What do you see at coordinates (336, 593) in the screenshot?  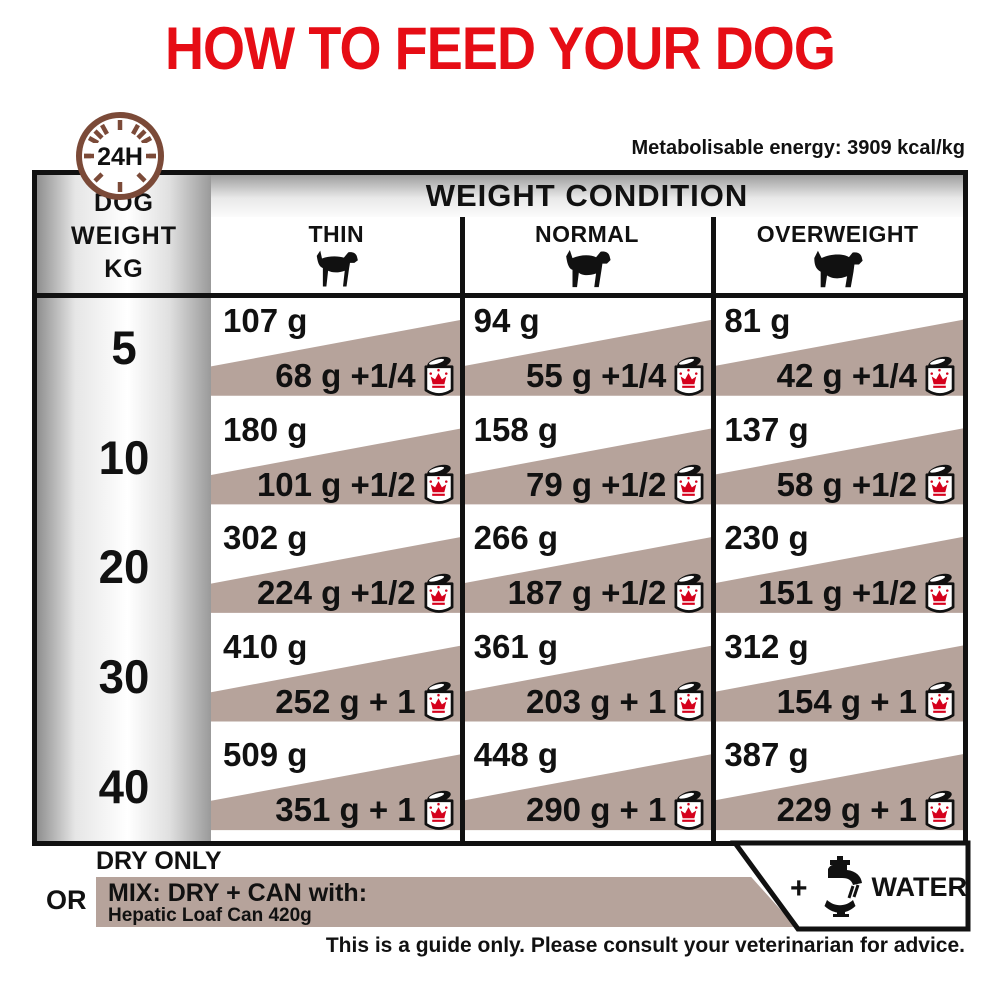 I see `mix-amount: 224 g +1/2` at bounding box center [336, 593].